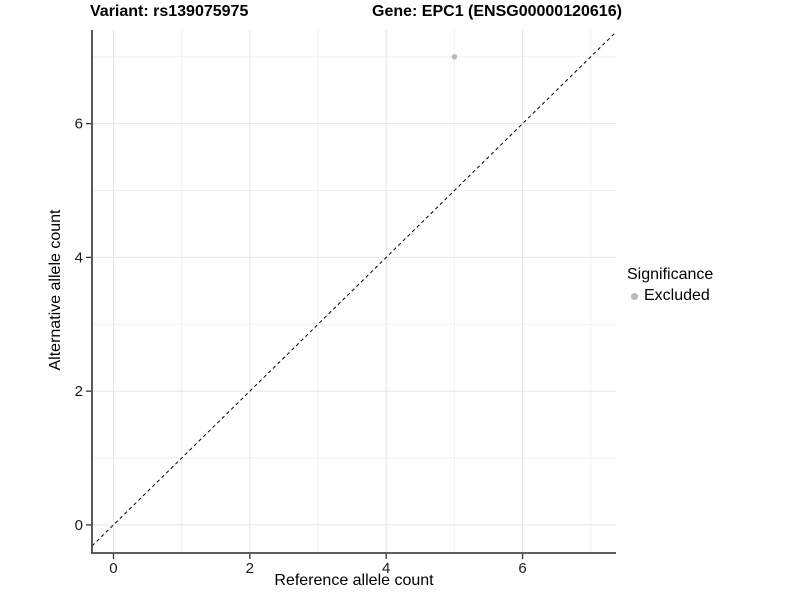 This screenshot has height=600, width=800. Describe the element at coordinates (79, 525) in the screenshot. I see `y-tick-label: 0` at that location.